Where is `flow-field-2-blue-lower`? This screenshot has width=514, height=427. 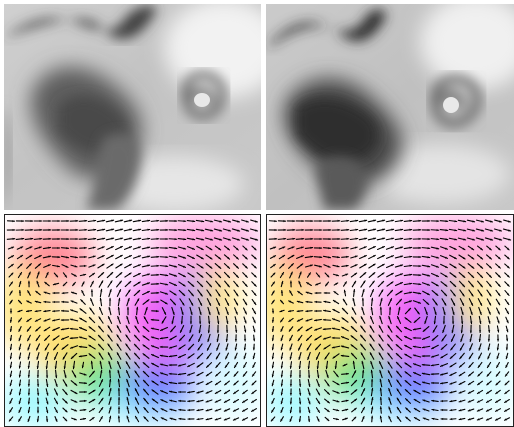
flow-field-2-blue-lower is located at coordinates (415, 385).